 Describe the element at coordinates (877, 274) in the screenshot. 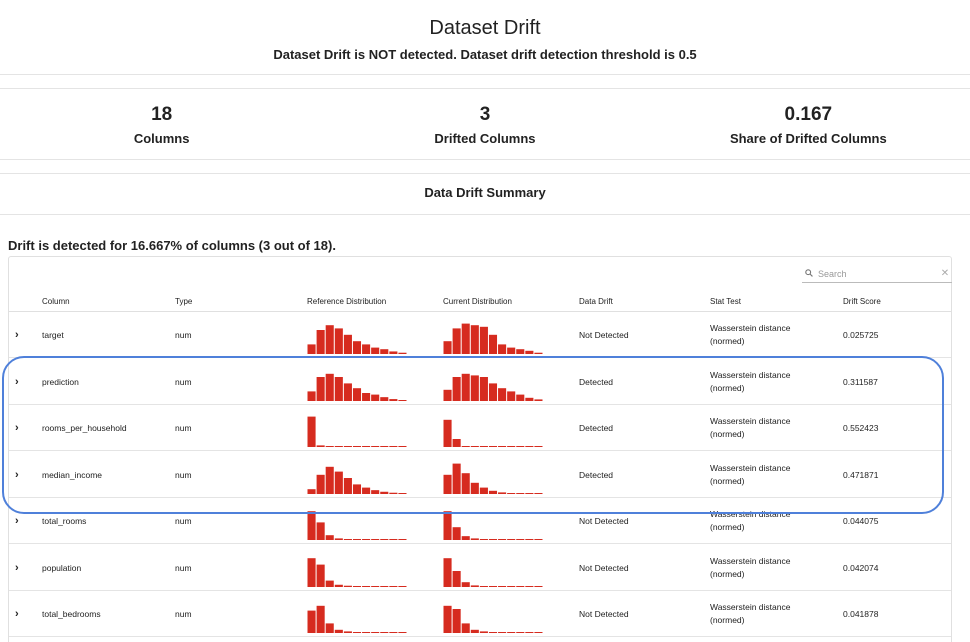

I see `search-input: Search ✕` at that location.